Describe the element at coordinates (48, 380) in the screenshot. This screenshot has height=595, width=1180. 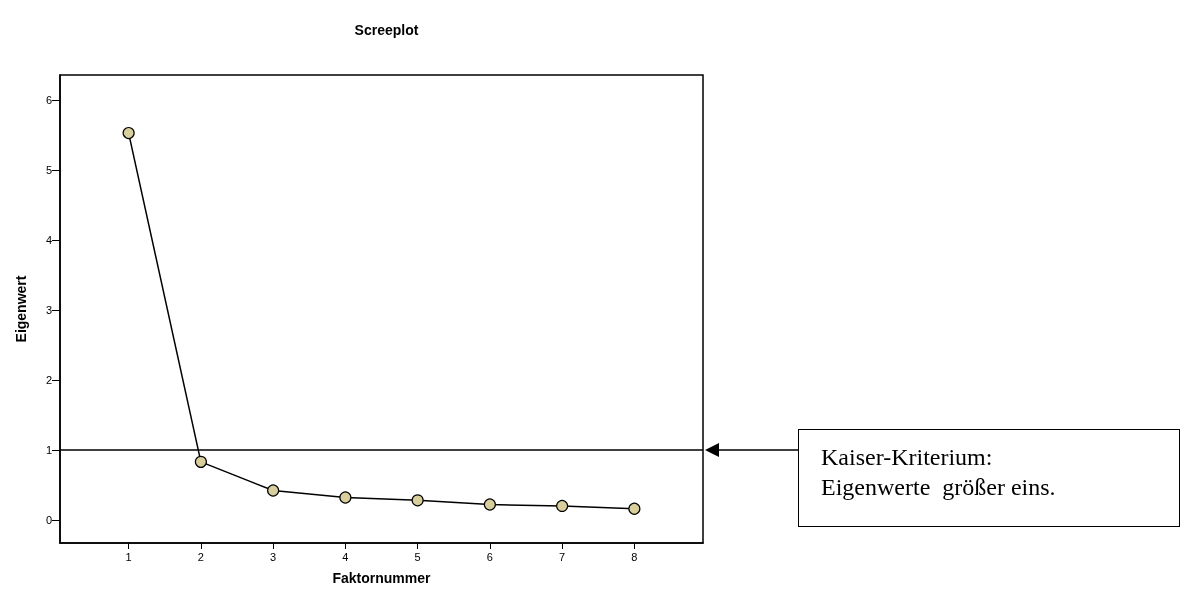
I see `y-tick-label: 2` at that location.